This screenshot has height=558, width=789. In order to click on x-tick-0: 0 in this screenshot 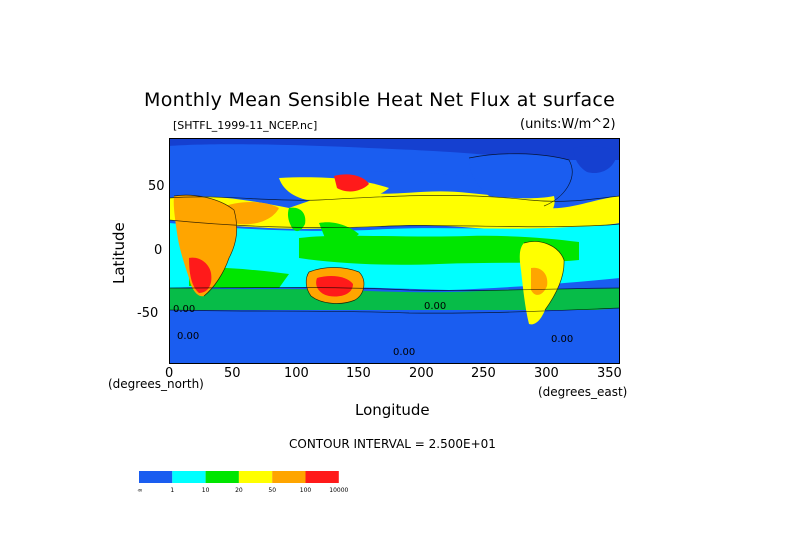, I will do `click(169, 373)`.